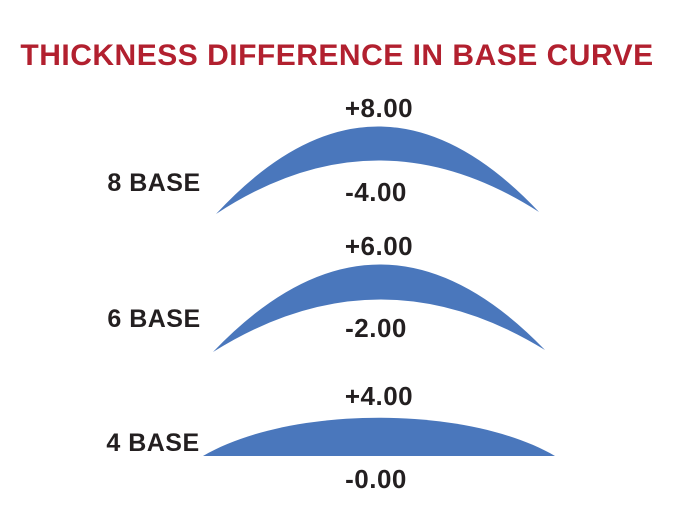 This screenshot has width=674, height=524. Describe the element at coordinates (379, 436) in the screenshot. I see `lens-cross-section-4-base-icon` at that location.